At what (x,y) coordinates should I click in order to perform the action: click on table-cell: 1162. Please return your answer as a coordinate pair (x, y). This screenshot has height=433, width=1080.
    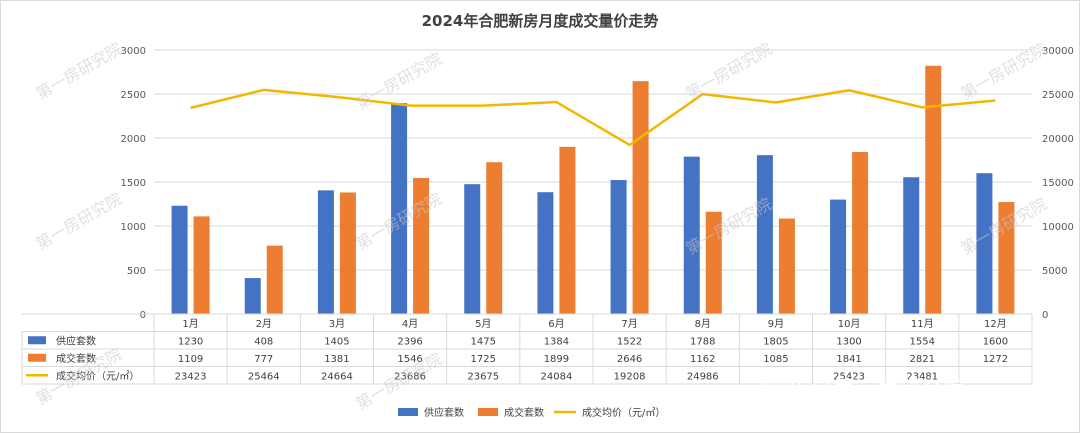
    Looking at the image, I should click on (702, 359).